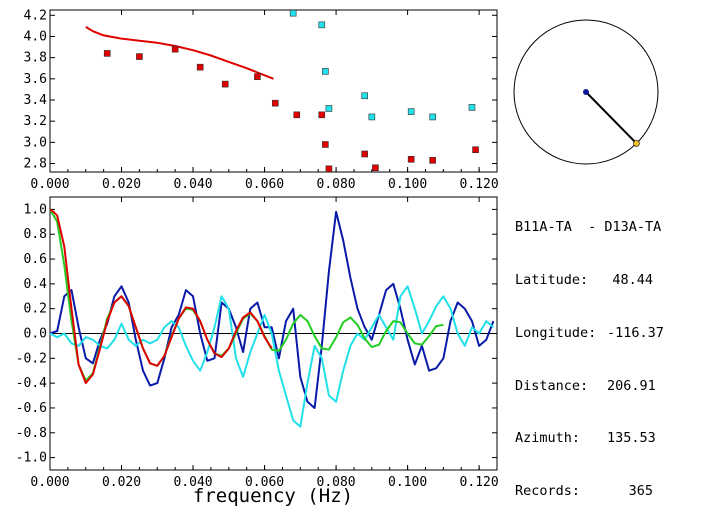  Describe the element at coordinates (35, 58) in the screenshot. I see `y-tick-label: 3.8` at that location.